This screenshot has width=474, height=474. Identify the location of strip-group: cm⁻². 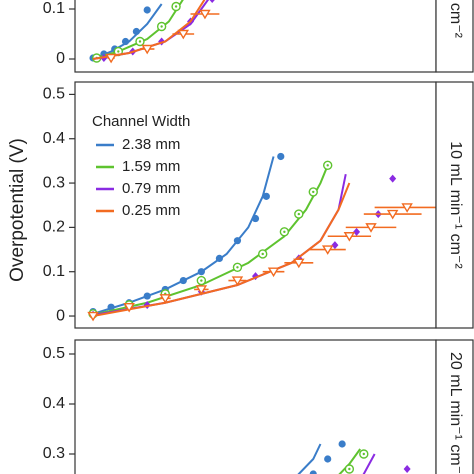
(455, 21).